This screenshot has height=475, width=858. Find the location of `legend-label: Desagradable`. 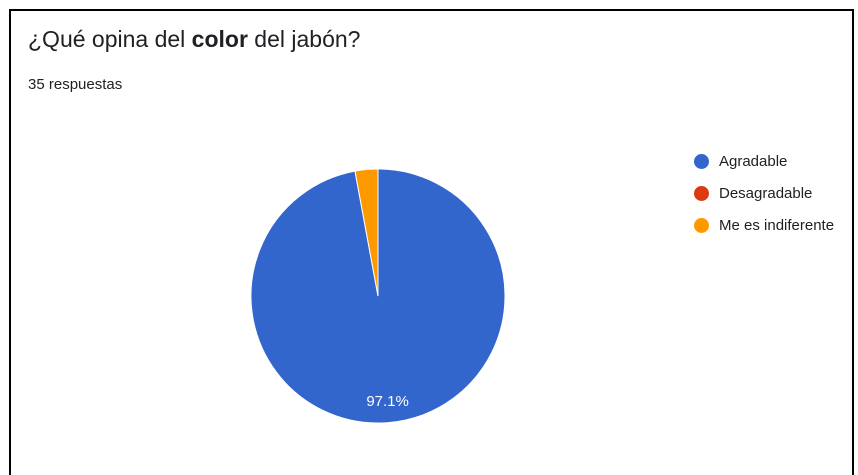

legend-label: Desagradable is located at coordinates (766, 193).